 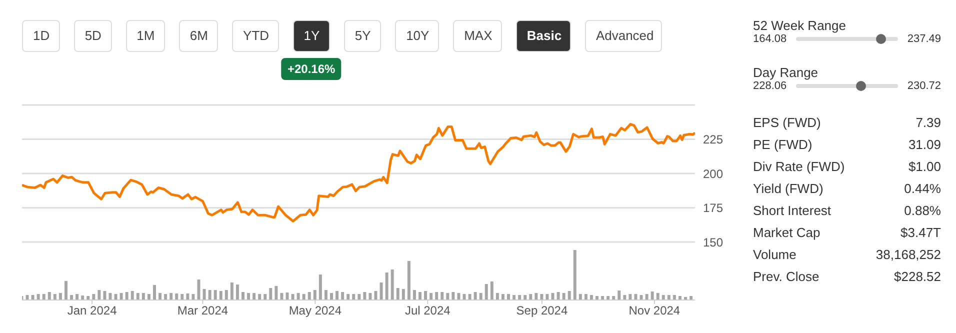 I want to click on text: Short Interest, so click(x=792, y=211).